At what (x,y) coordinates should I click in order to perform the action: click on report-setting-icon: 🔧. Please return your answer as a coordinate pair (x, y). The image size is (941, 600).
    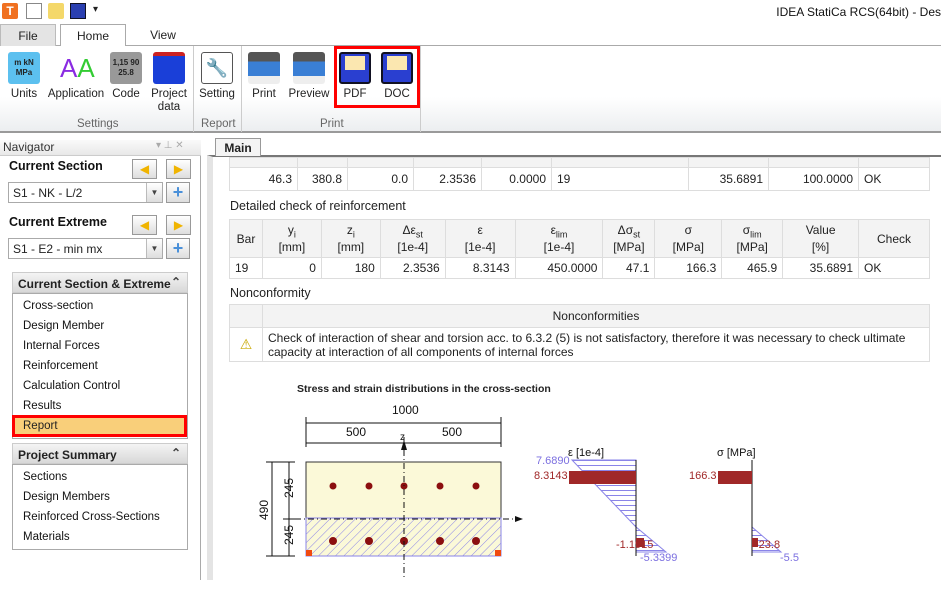
    Looking at the image, I should click on (217, 68).